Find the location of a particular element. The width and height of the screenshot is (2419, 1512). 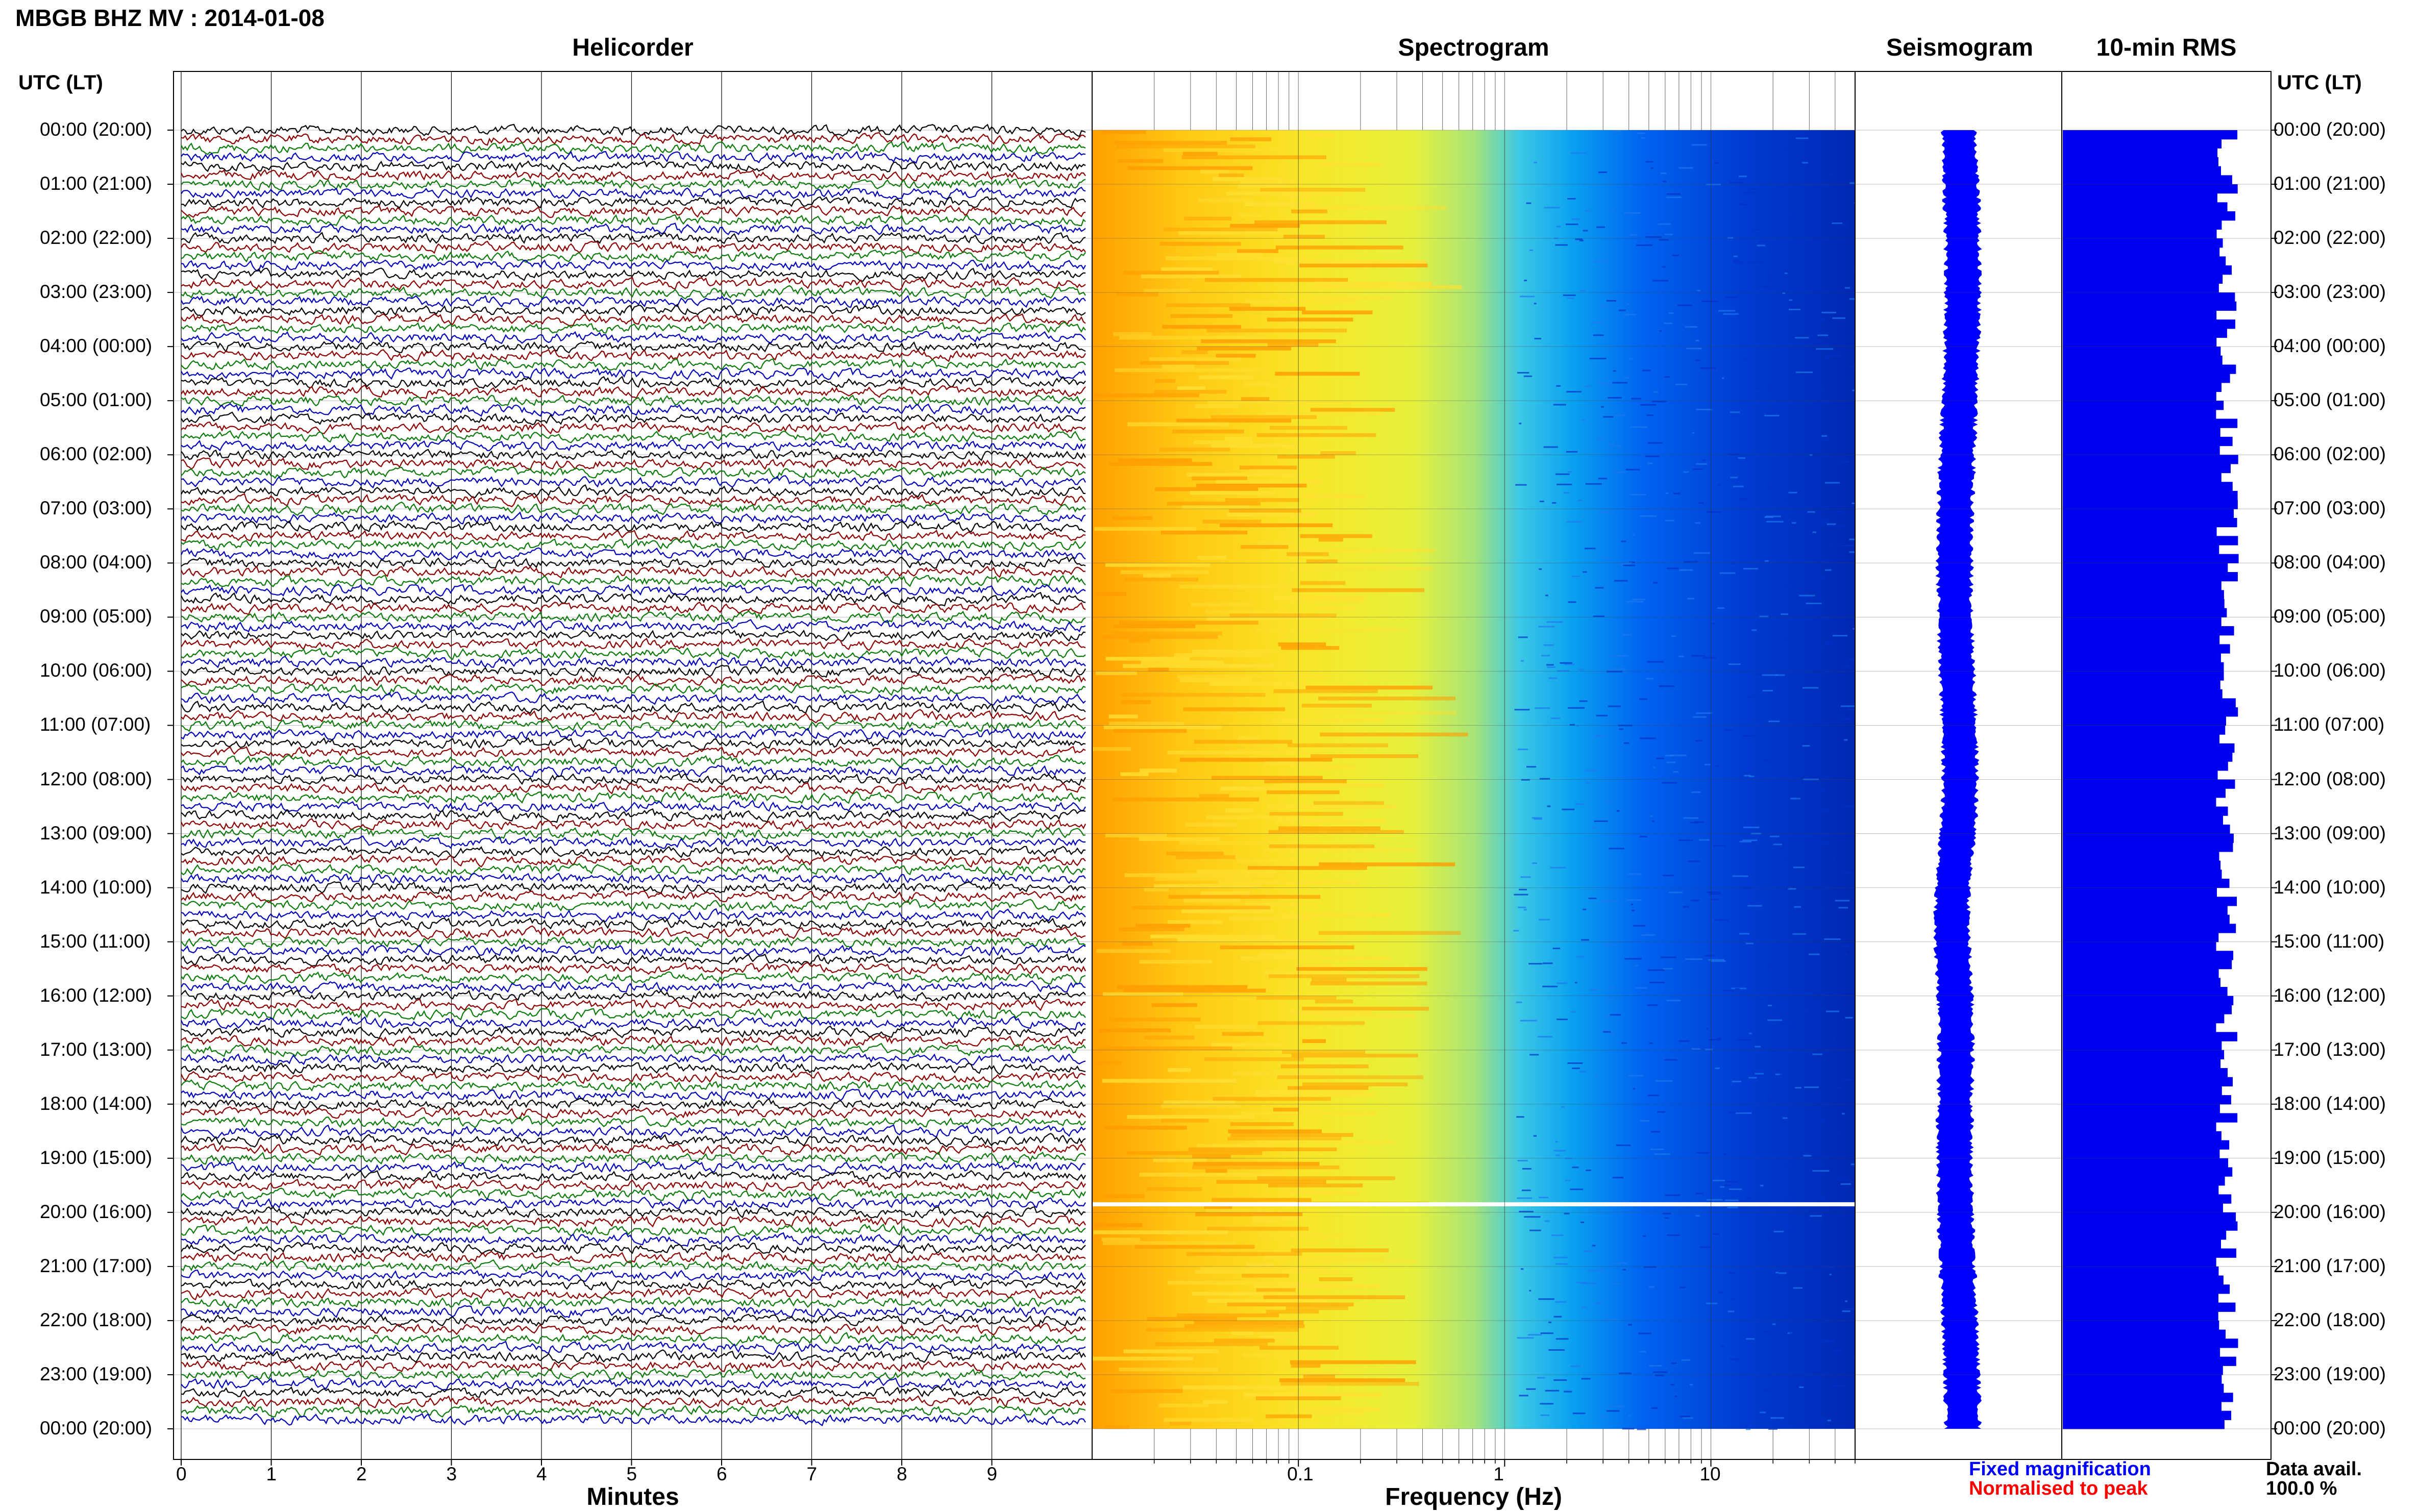

helicorder-x-tick-label: 4 is located at coordinates (541, 1474).